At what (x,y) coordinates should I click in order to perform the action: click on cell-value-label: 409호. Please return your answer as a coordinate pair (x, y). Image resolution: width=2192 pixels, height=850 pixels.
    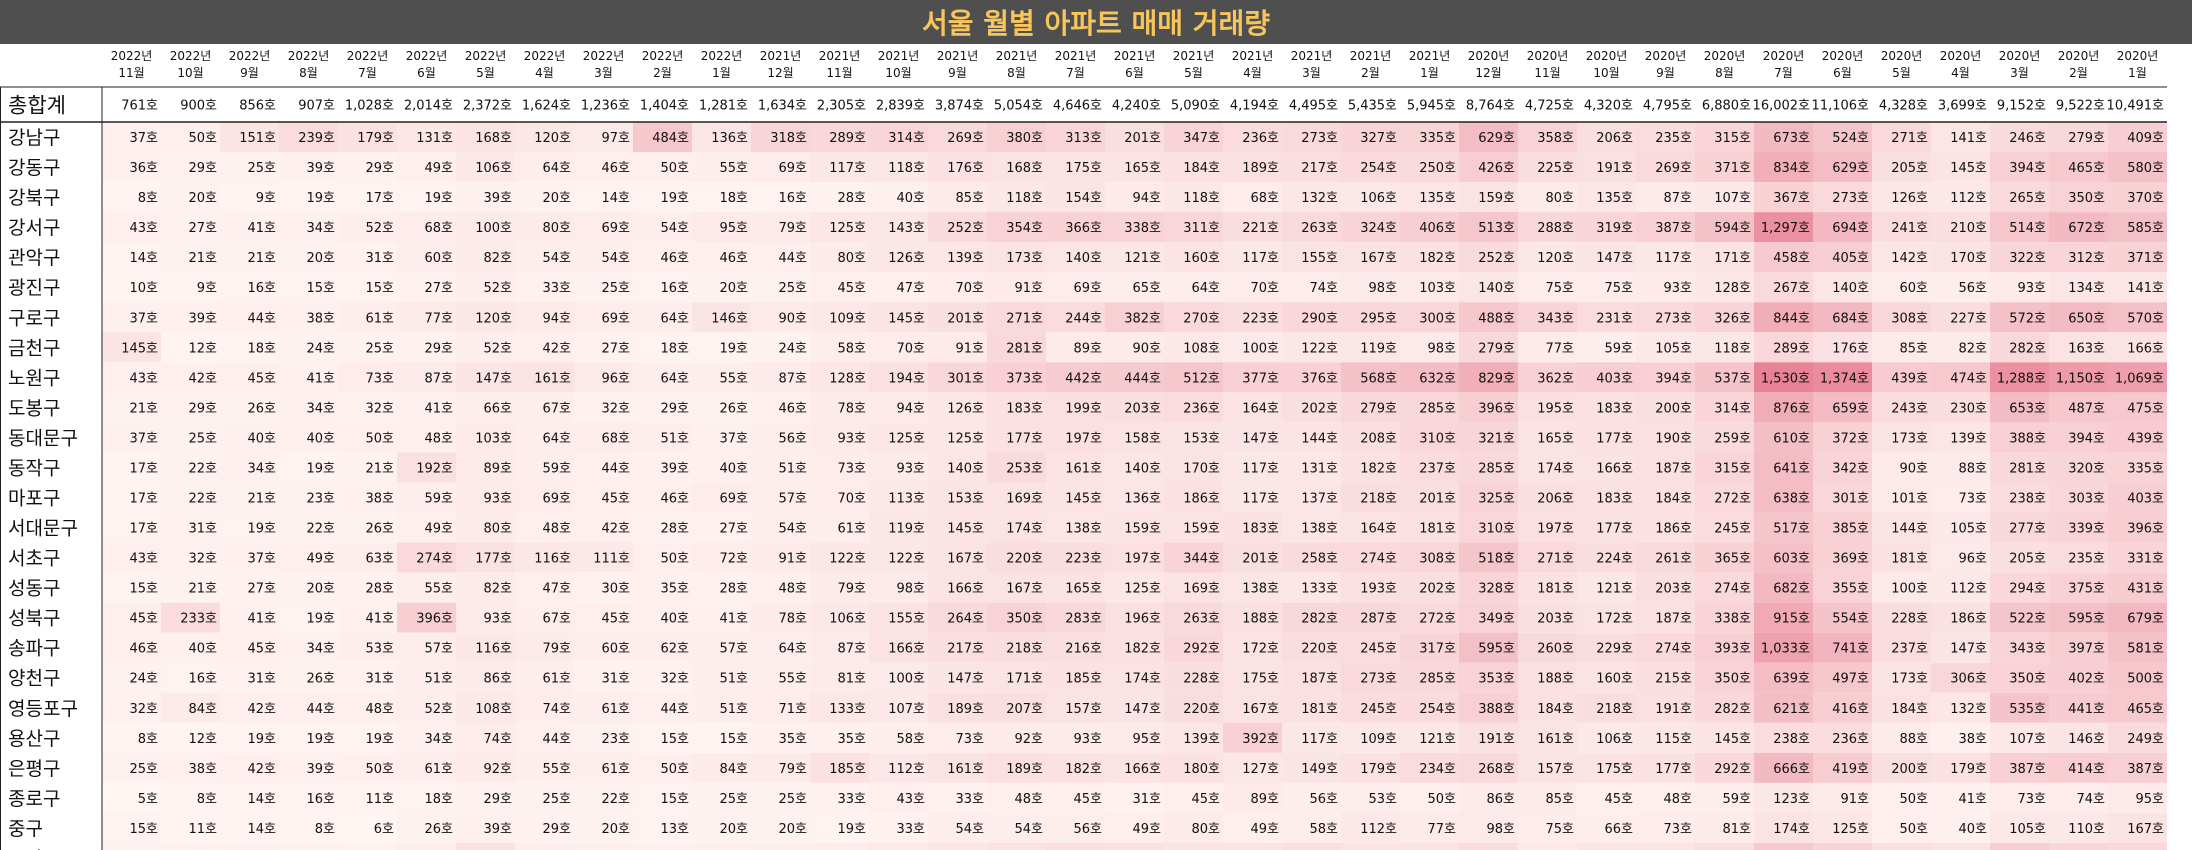
    Looking at the image, I should click on (2145, 138).